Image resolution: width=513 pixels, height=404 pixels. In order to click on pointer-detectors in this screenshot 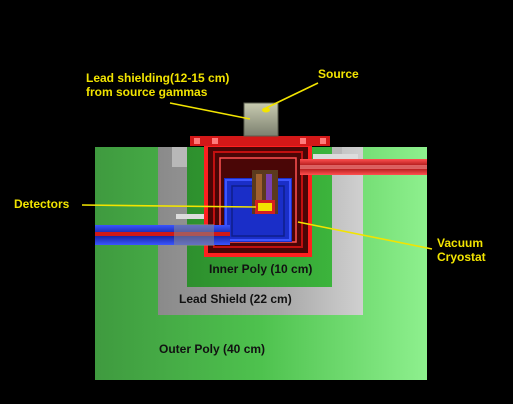, I will do `click(169, 206)`.